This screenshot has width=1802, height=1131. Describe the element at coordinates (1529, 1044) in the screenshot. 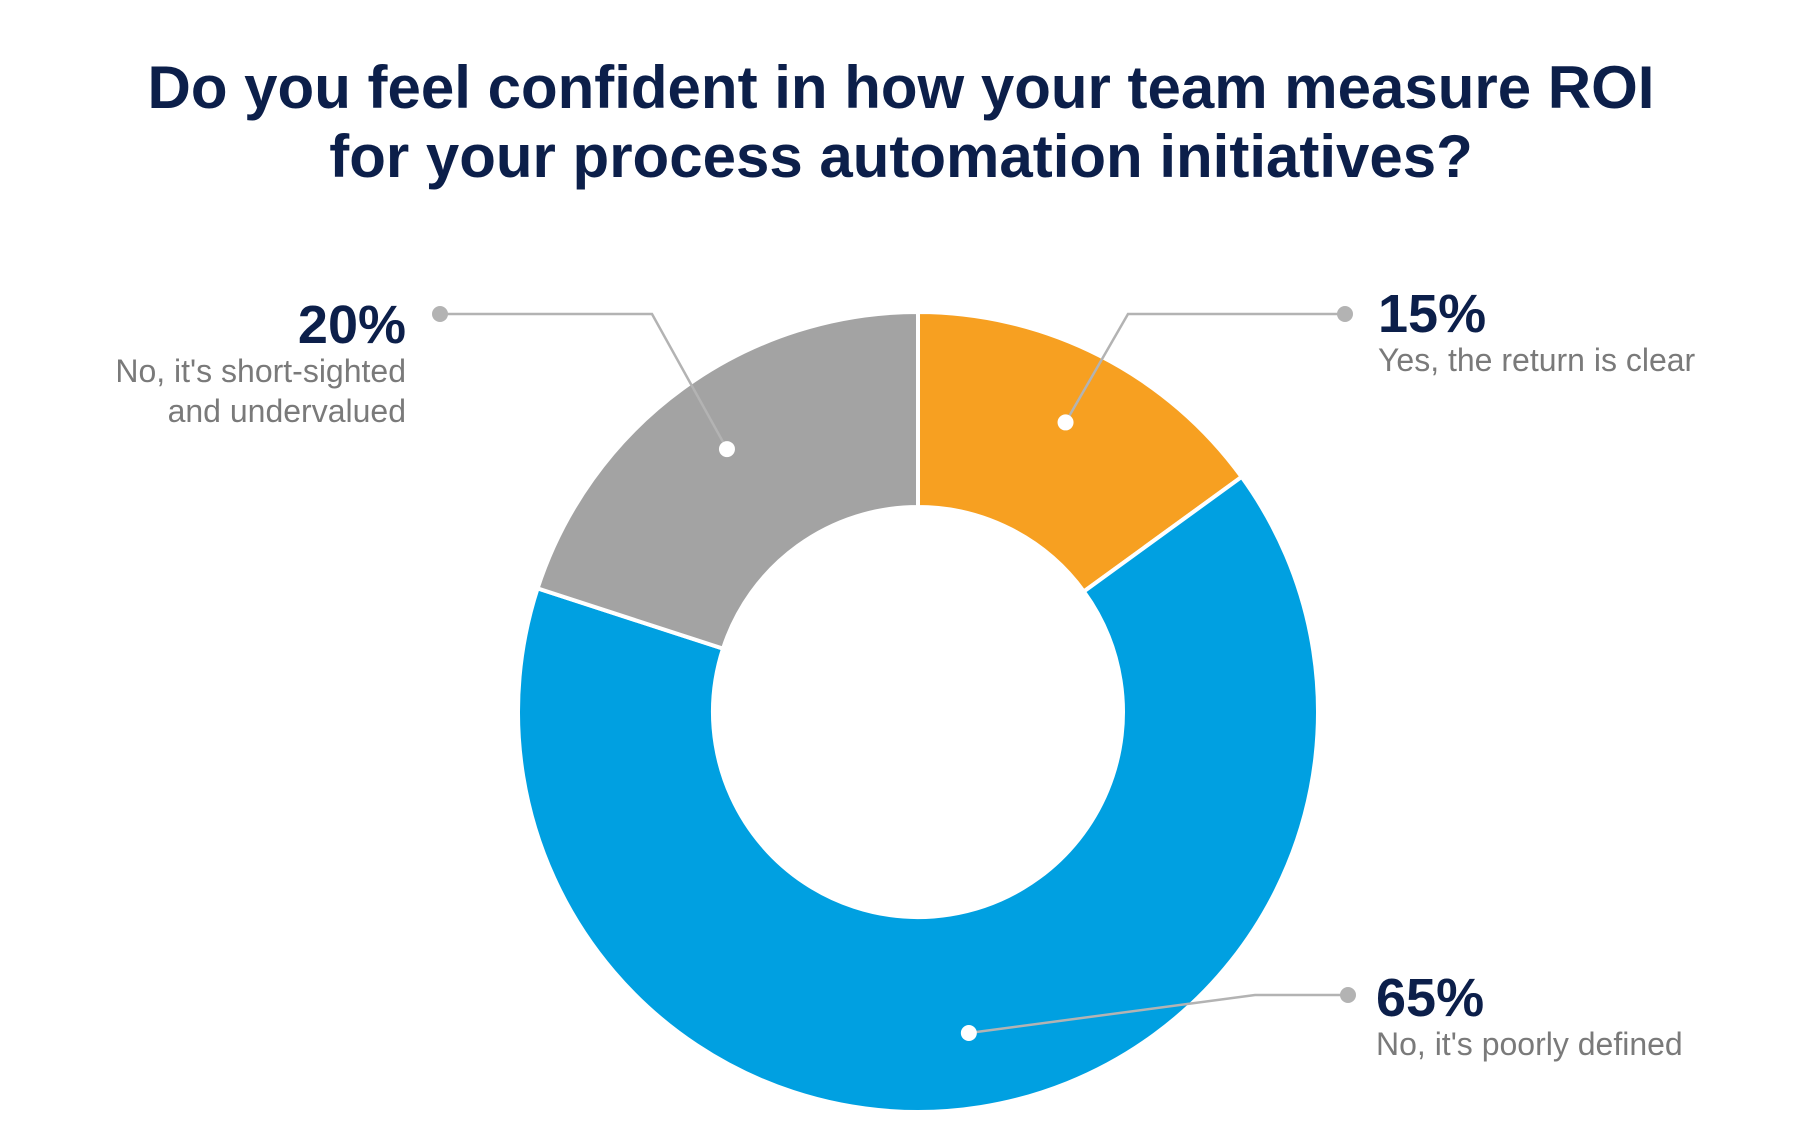

I see `slice-category-label-2-line-1: No, it's poorly defined` at that location.